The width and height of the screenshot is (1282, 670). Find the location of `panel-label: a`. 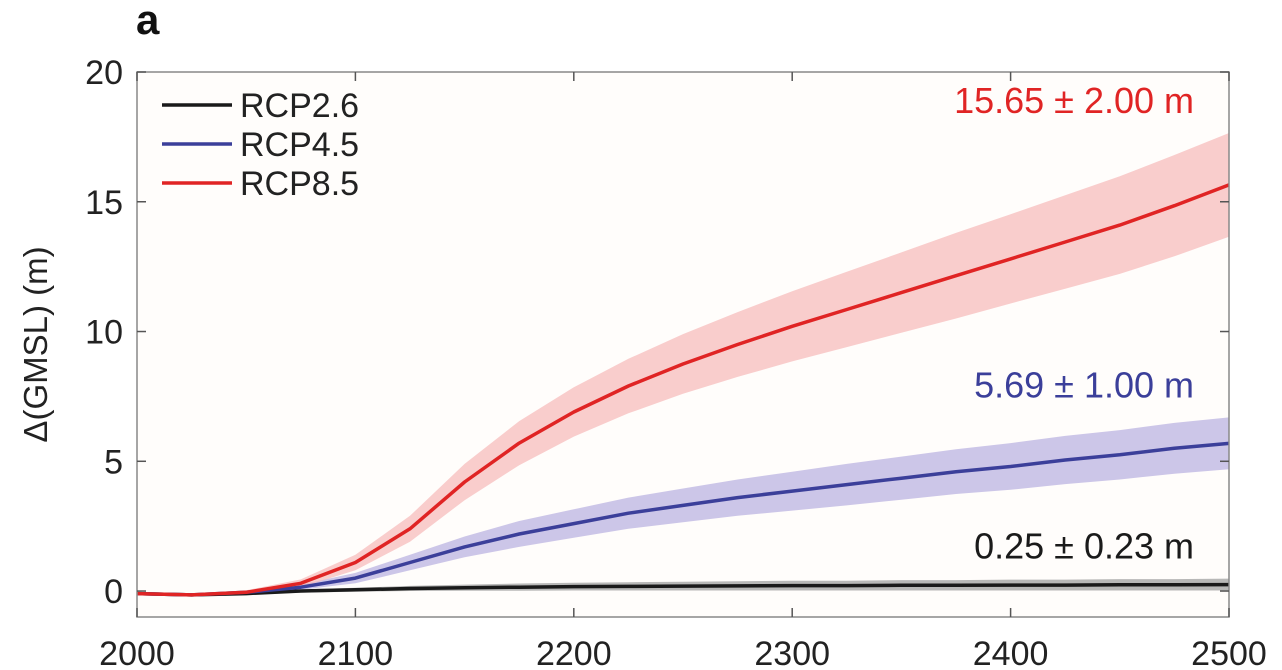

panel-label: a is located at coordinates (148, 21).